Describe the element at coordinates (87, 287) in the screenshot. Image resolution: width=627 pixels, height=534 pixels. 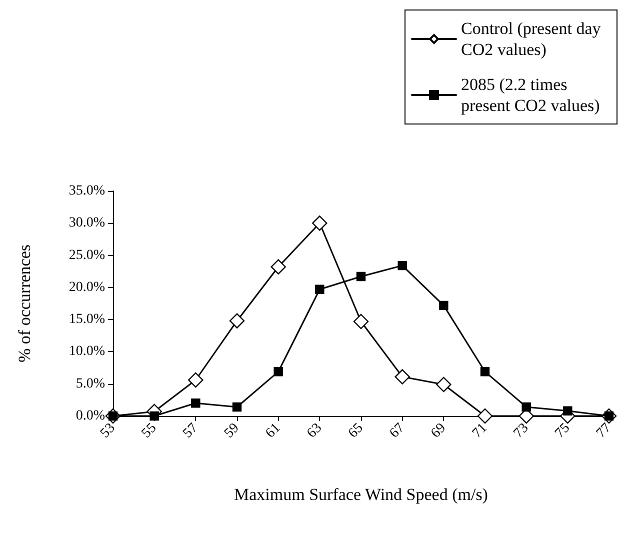
I see `y-tick-label: 20.0%` at that location.